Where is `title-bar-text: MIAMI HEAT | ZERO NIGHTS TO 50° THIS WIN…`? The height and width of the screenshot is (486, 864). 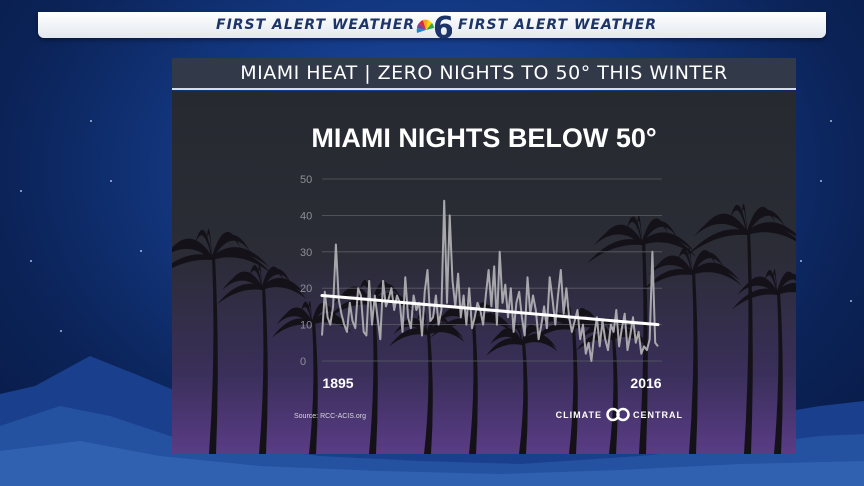 title-bar-text: MIAMI HEAT | ZERO NIGHTS TO 50° THIS WIN… is located at coordinates (484, 73).